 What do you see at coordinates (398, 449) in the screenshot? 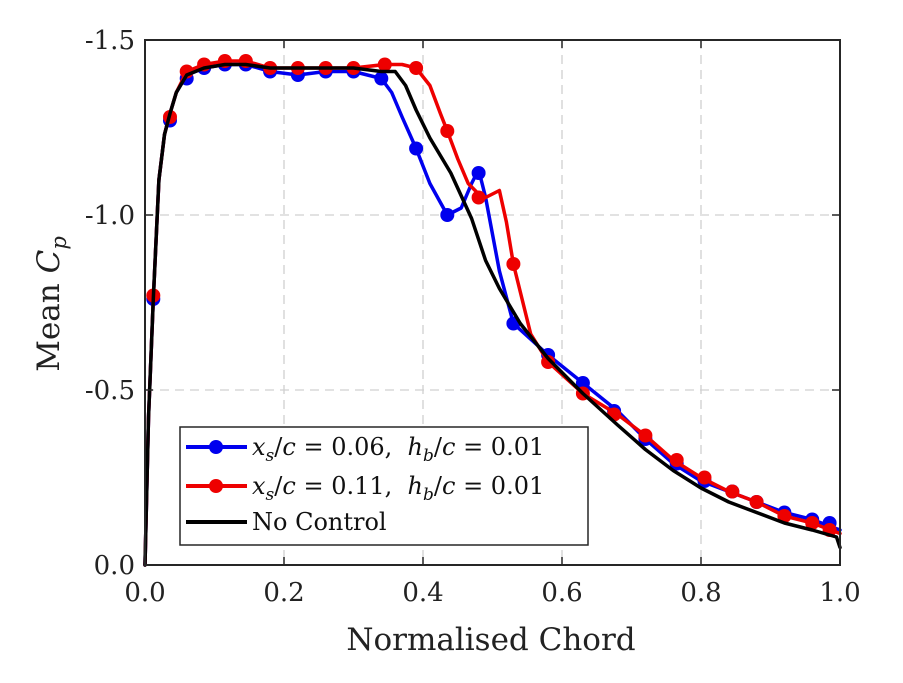
I see `legend-label-series-1: xs/c = 0.06, hb/c = 0.01` at bounding box center [398, 449].